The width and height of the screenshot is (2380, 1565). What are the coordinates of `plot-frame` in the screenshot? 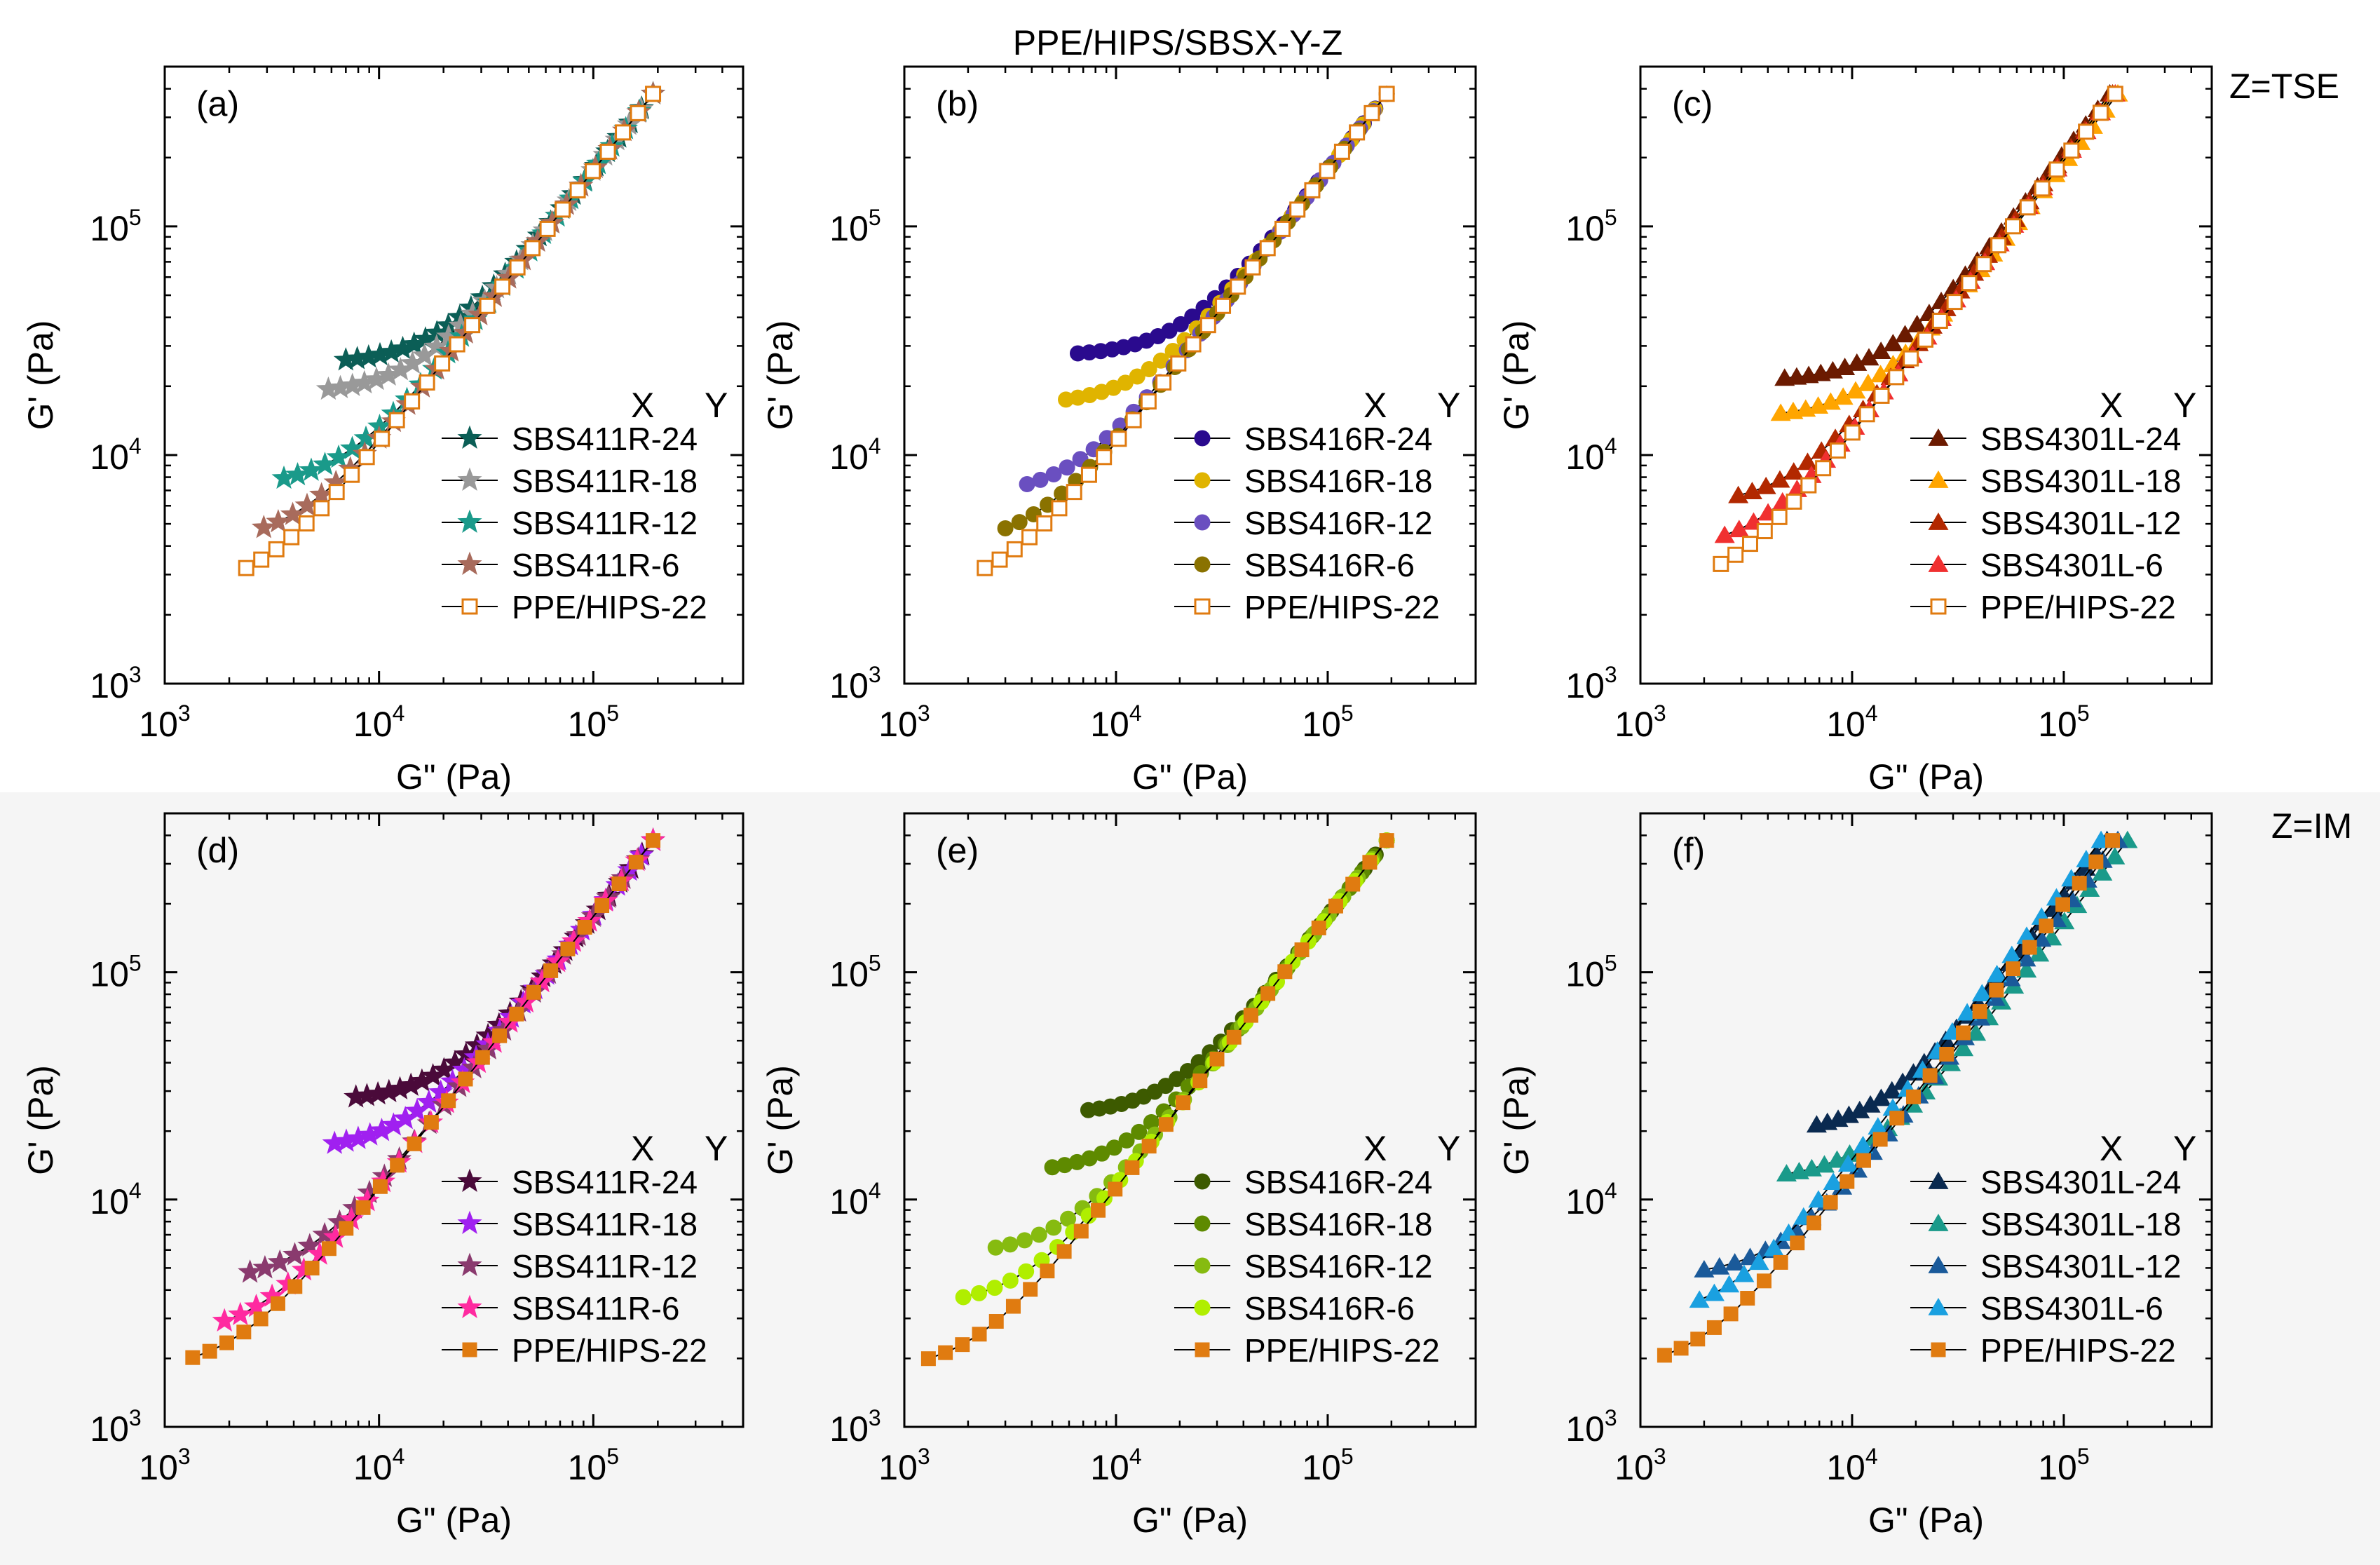 It's located at (453, 1120).